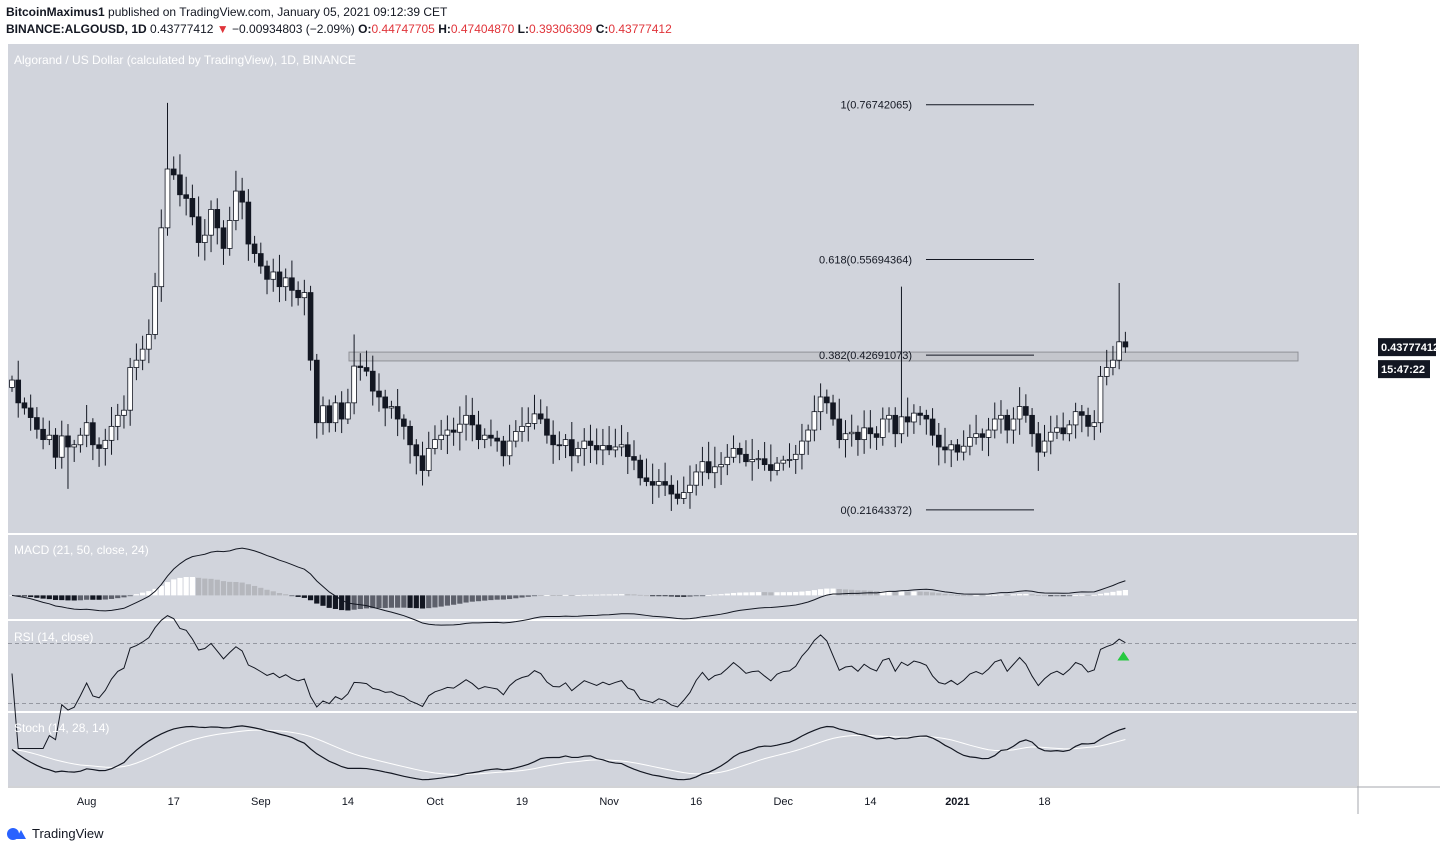  I want to click on countdown-badge, so click(1404, 369).